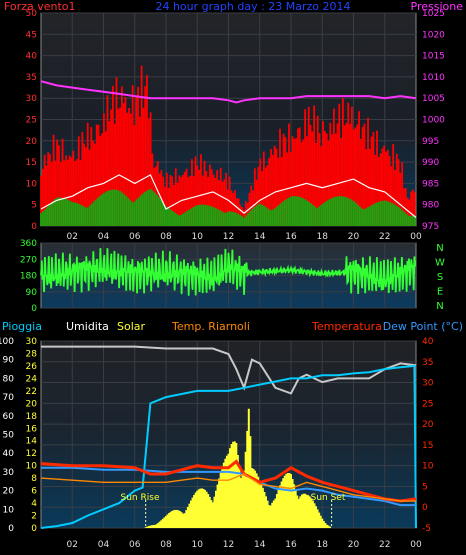 The height and width of the screenshot is (555, 466). What do you see at coordinates (384, 237) in the screenshot?
I see `x-tick-top: 22` at bounding box center [384, 237].